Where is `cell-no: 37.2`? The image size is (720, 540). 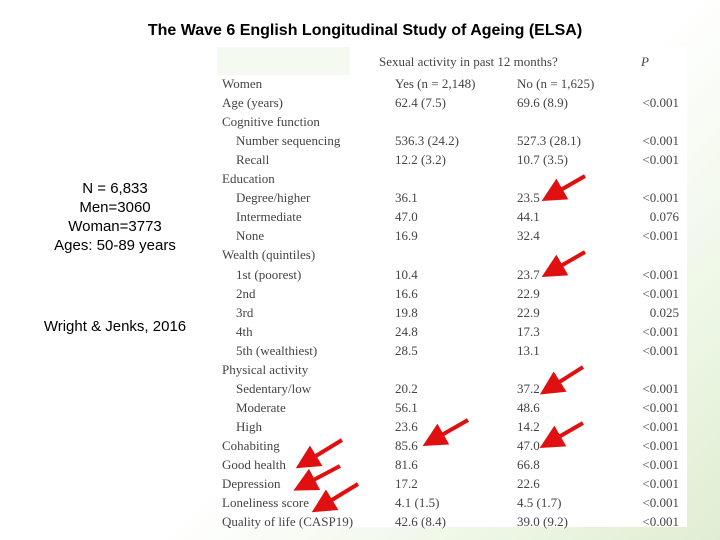
cell-no: 37.2 is located at coordinates (528, 388).